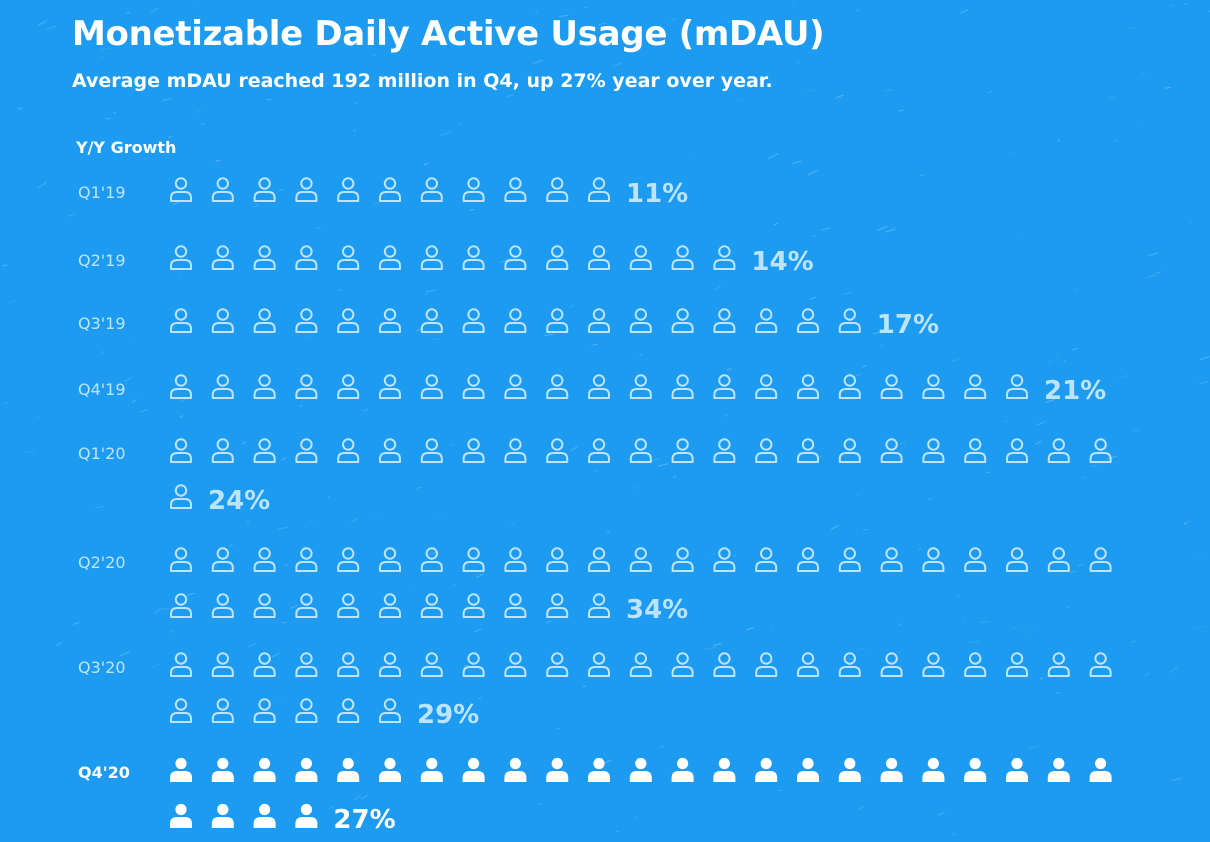 Image resolution: width=1210 pixels, height=842 pixels. What do you see at coordinates (448, 715) in the screenshot?
I see `data-label: 29%` at bounding box center [448, 715].